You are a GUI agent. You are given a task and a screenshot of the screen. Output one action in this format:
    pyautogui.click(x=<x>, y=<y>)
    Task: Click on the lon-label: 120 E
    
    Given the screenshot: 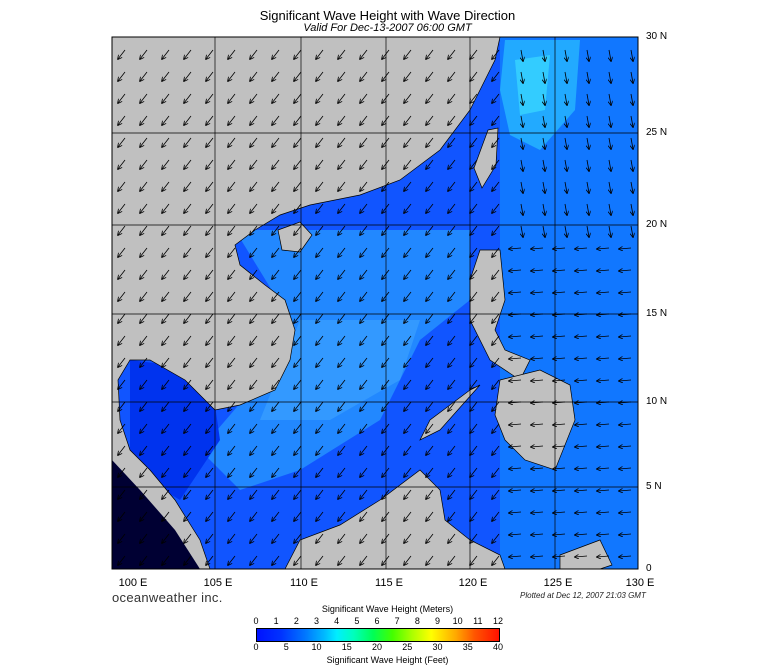 What is the action you would take?
    pyautogui.click(x=473, y=583)
    